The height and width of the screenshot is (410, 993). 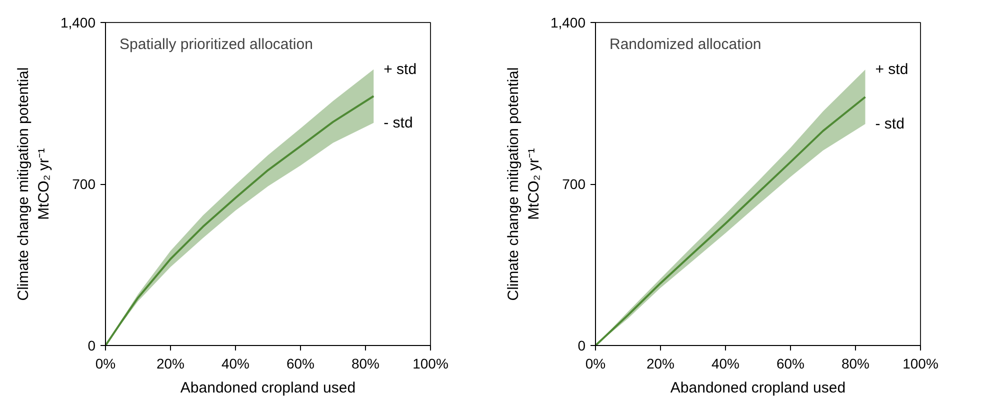 What do you see at coordinates (686, 44) in the screenshot?
I see `text: Randomized allocation` at bounding box center [686, 44].